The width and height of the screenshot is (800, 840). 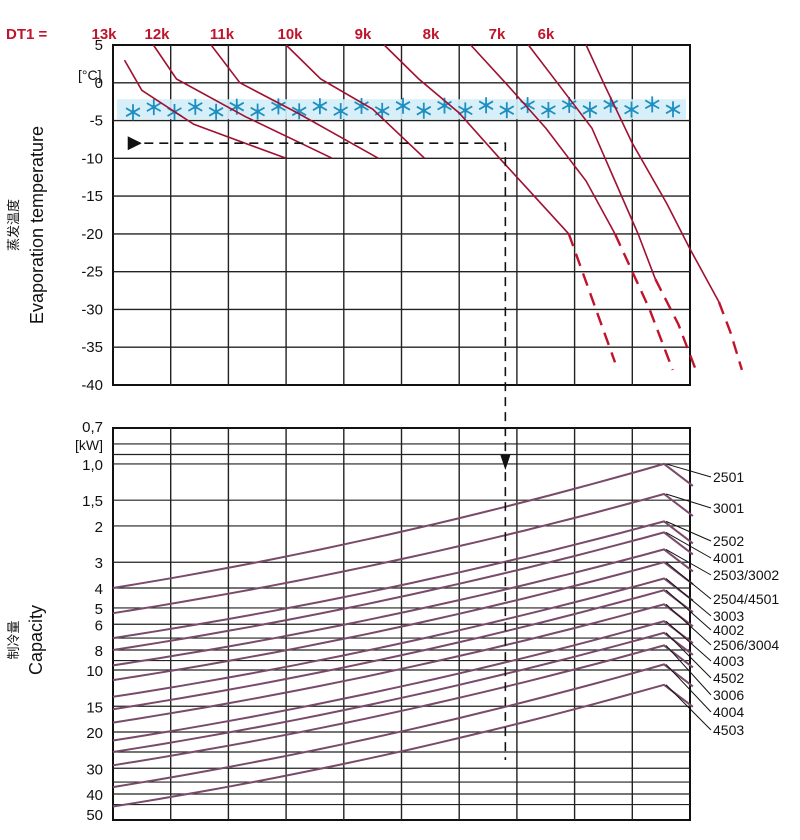 What do you see at coordinates (675, 324) in the screenshot?
I see `dt-curve-7k-dashed` at bounding box center [675, 324].